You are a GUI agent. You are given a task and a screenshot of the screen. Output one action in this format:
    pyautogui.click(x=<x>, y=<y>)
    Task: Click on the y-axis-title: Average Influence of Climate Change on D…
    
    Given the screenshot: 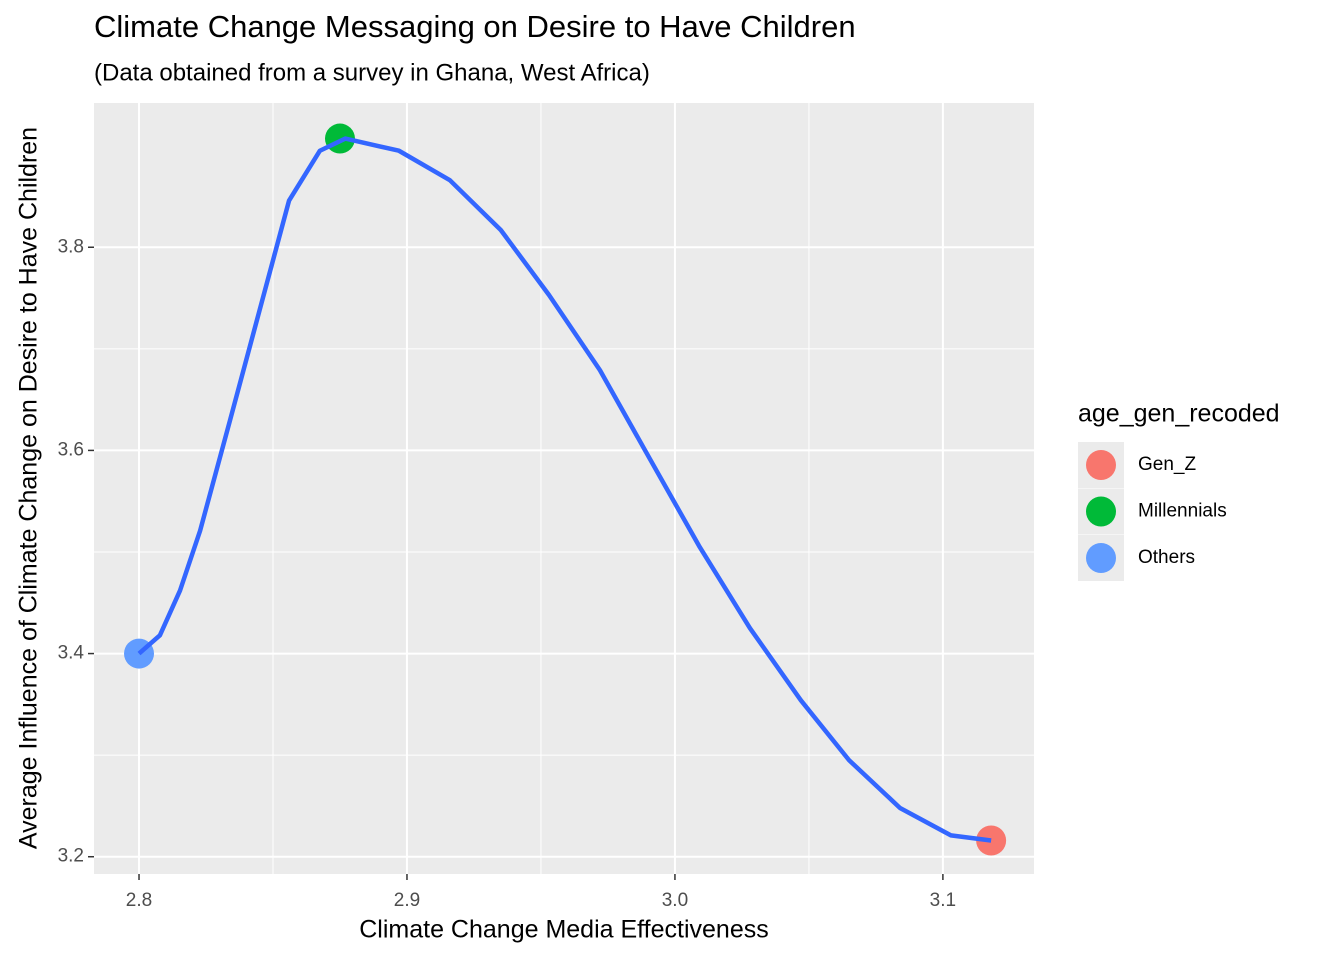 What is the action you would take?
    pyautogui.click(x=29, y=488)
    